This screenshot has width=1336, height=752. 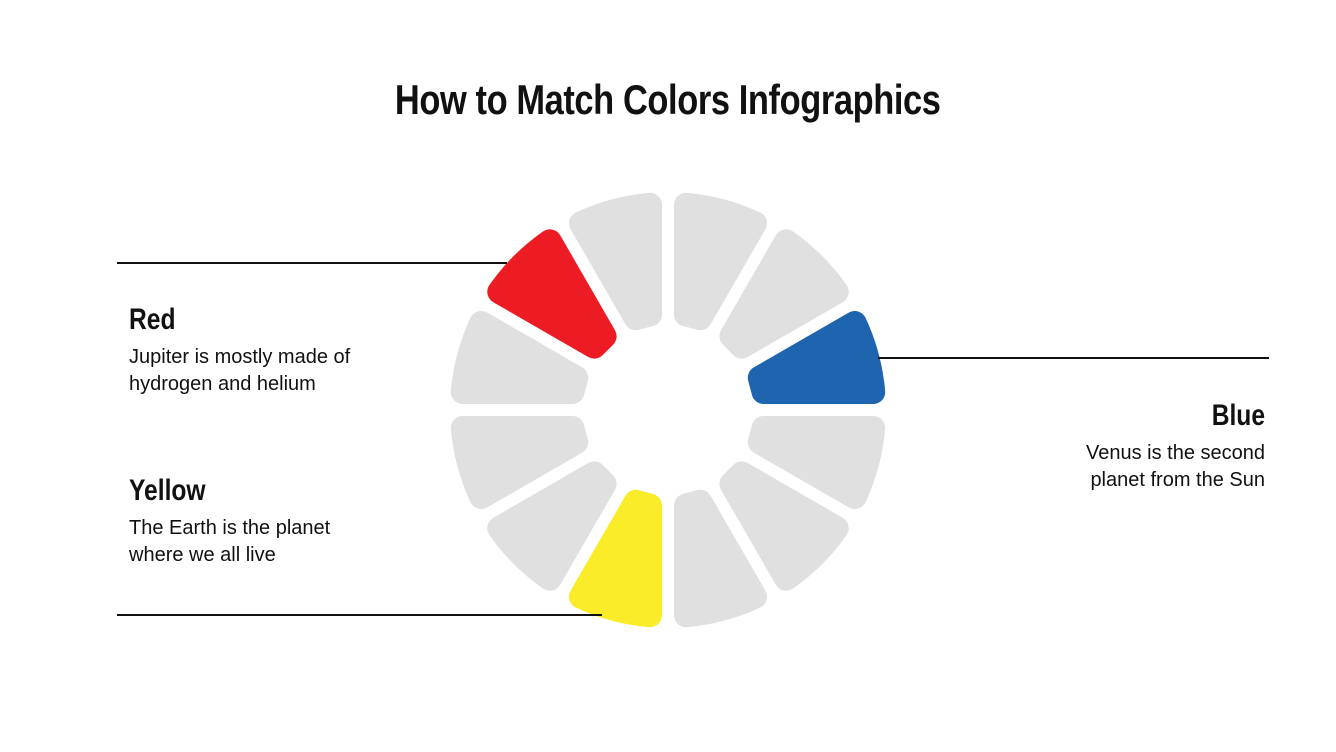 What do you see at coordinates (152, 319) in the screenshot?
I see `item-heading: Red` at bounding box center [152, 319].